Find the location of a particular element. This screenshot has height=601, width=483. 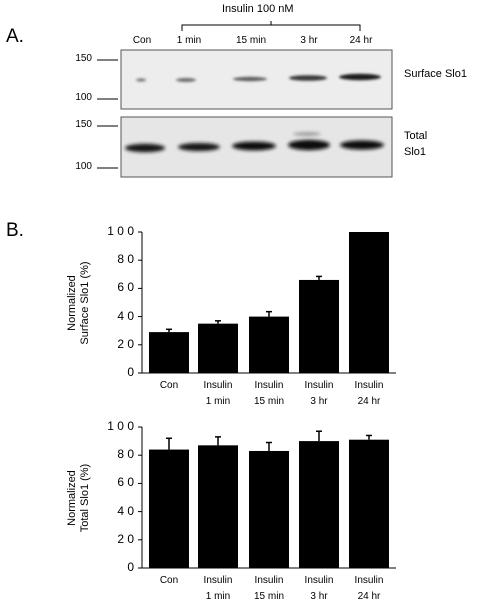

y-axis-label: Normalized Surface Slo1 (%) is located at coordinates (79, 303).